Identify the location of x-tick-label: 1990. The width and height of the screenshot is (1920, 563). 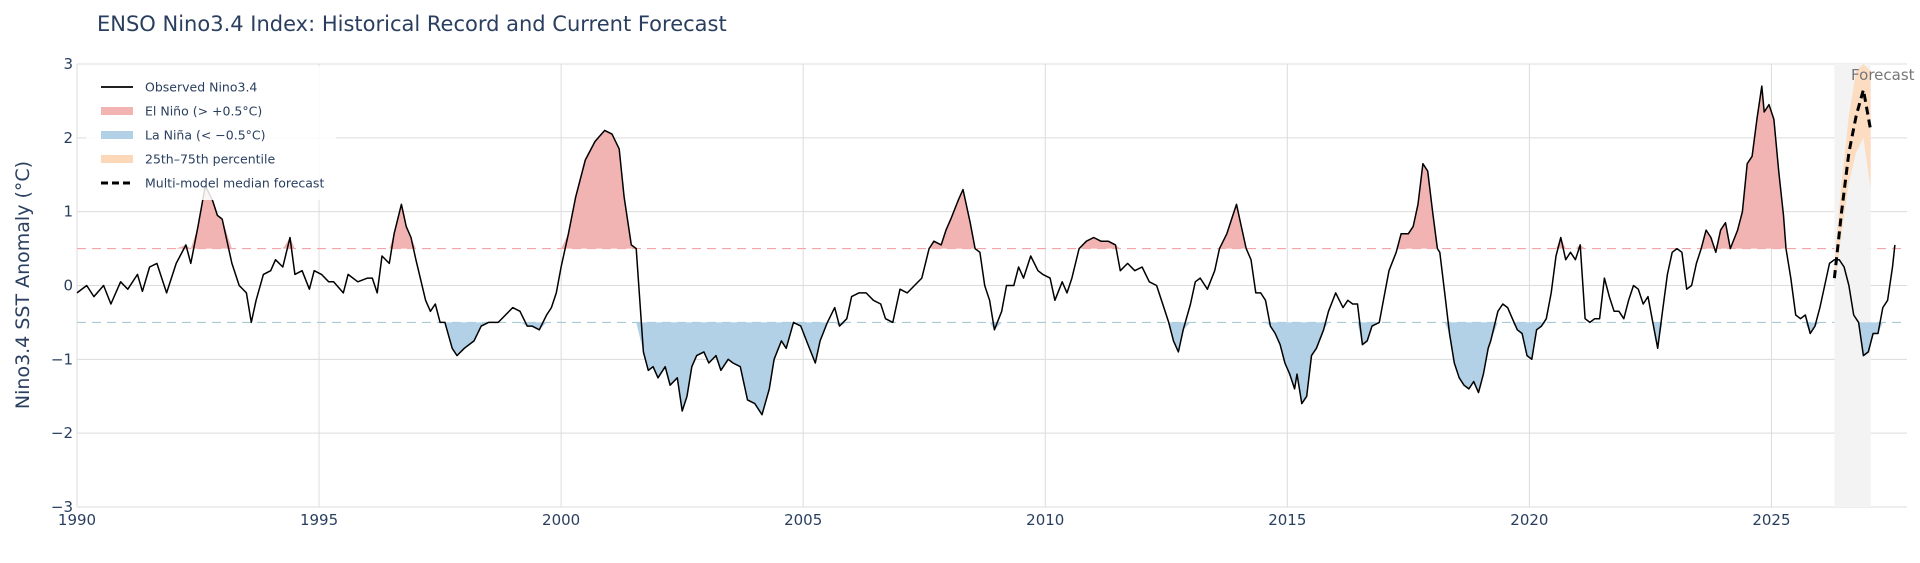
(77, 520).